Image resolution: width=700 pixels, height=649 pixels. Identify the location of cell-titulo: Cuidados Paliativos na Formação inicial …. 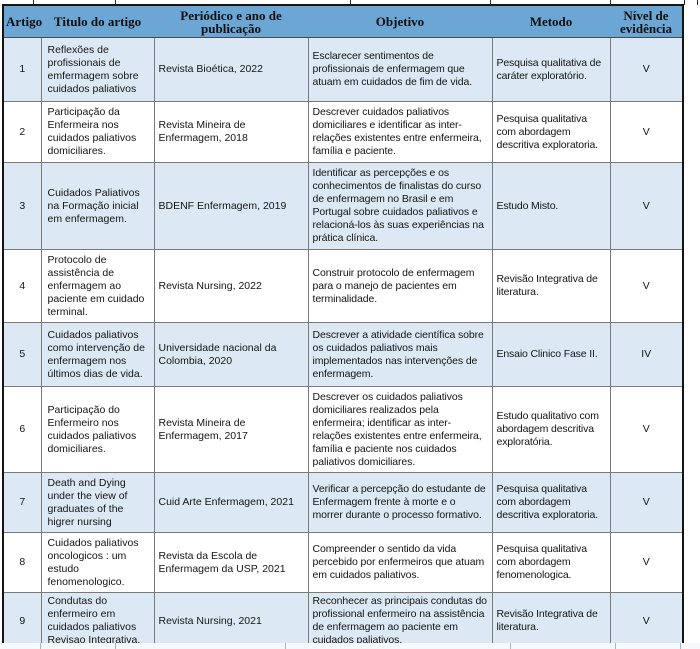
(97, 206).